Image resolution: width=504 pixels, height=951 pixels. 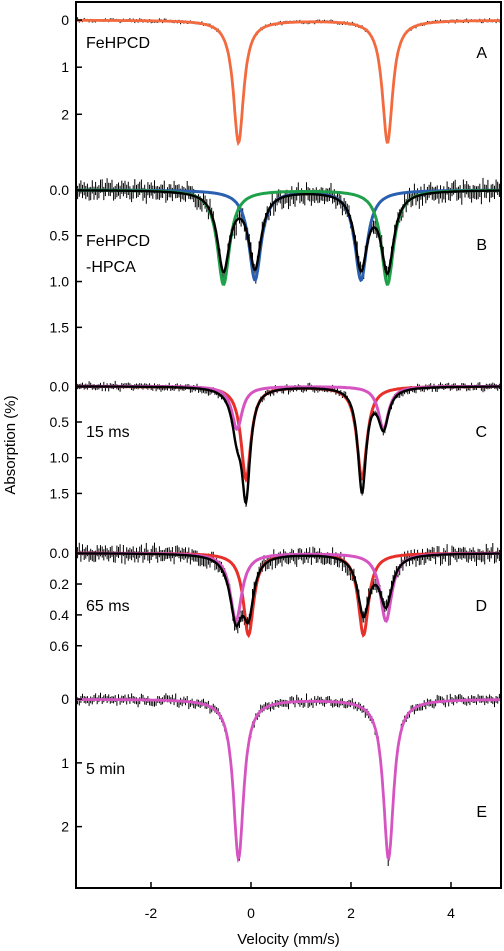 What do you see at coordinates (151, 913) in the screenshot?
I see `x-tick-label: -2` at bounding box center [151, 913].